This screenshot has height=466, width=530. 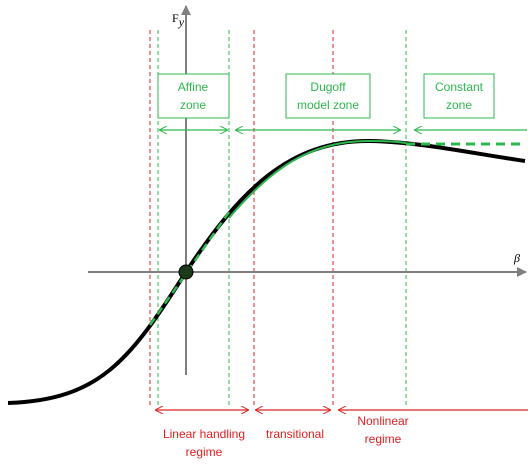 What do you see at coordinates (328, 87) in the screenshot?
I see `zone-label: Dugoff` at bounding box center [328, 87].